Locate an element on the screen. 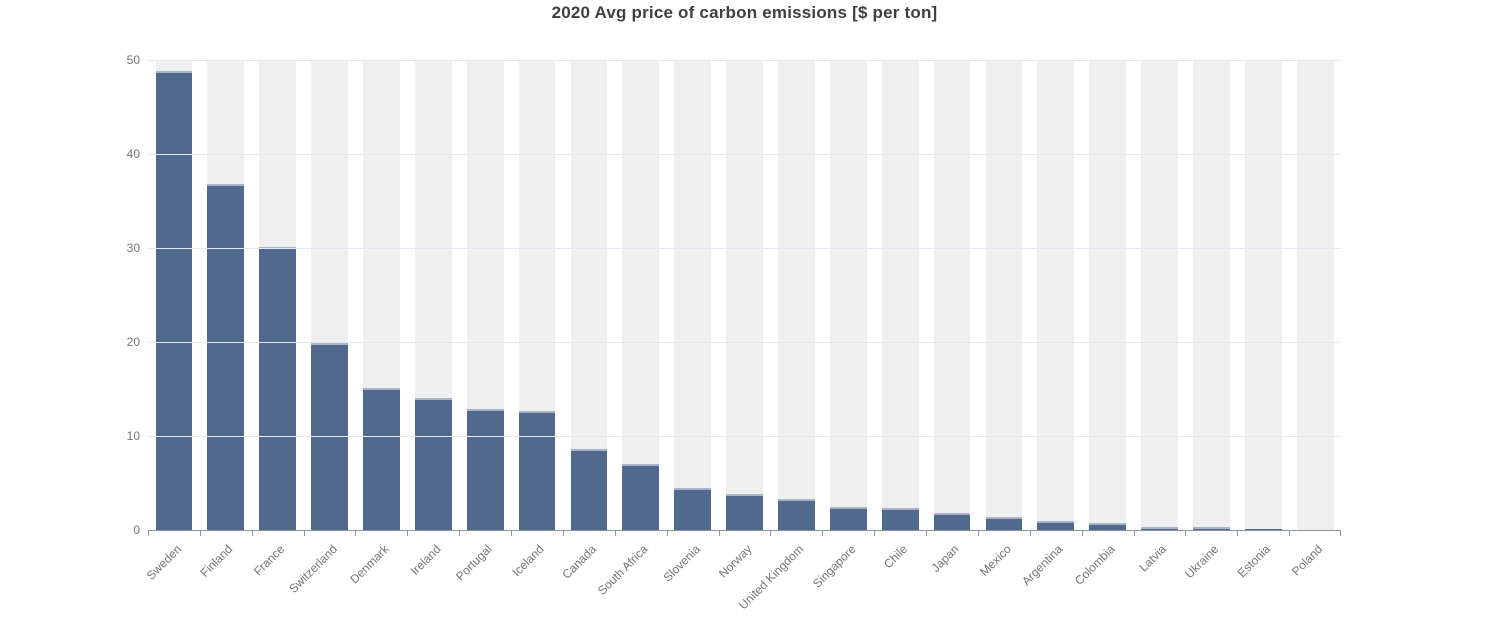  x-axis-label-estonia: Estonia is located at coordinates (1254, 561).